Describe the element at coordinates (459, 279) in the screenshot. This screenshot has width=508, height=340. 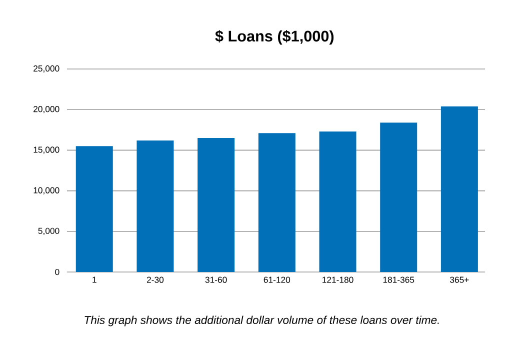
I see `x-tick-label: 365+` at that location.